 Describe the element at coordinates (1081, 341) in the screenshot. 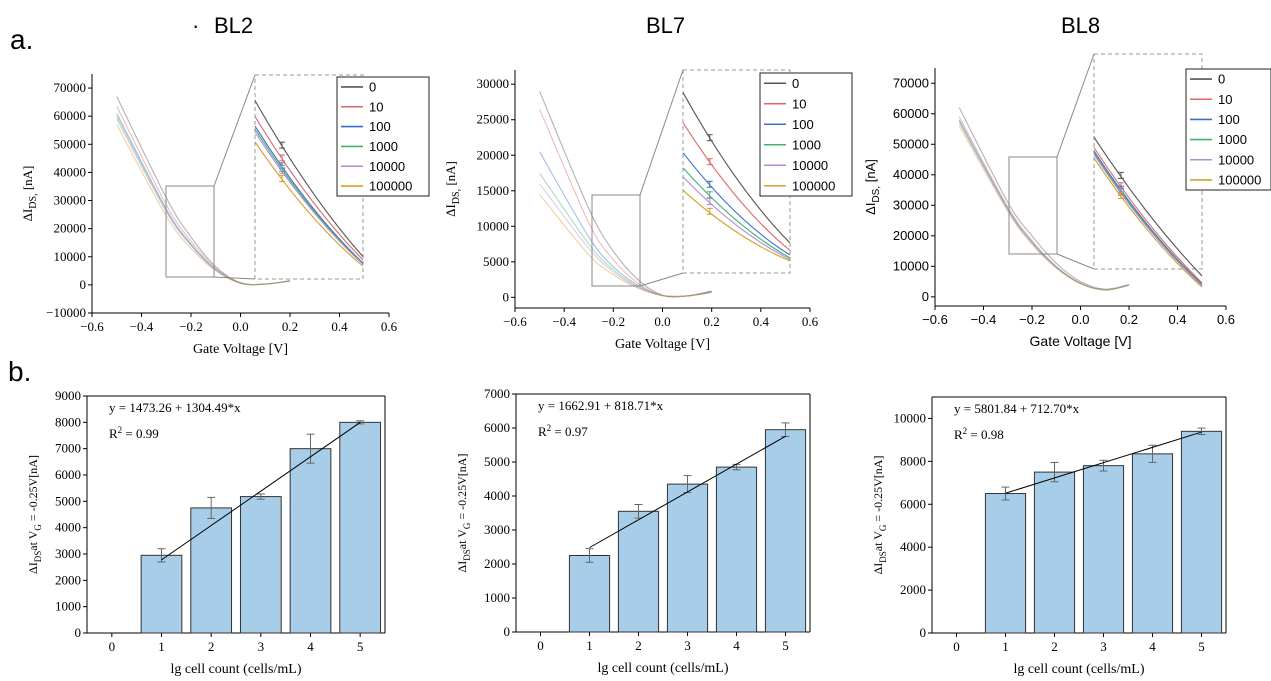

I see `x-axis-label: Gate Voltage [V]` at that location.